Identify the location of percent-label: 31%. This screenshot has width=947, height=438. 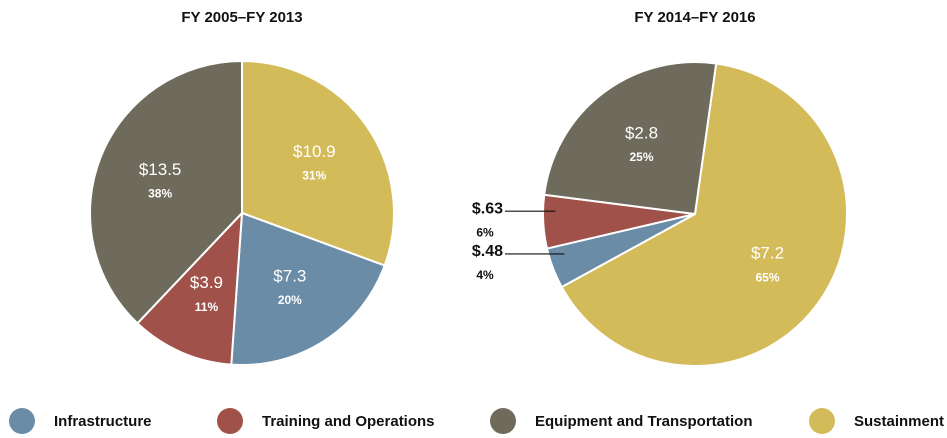
(314, 176).